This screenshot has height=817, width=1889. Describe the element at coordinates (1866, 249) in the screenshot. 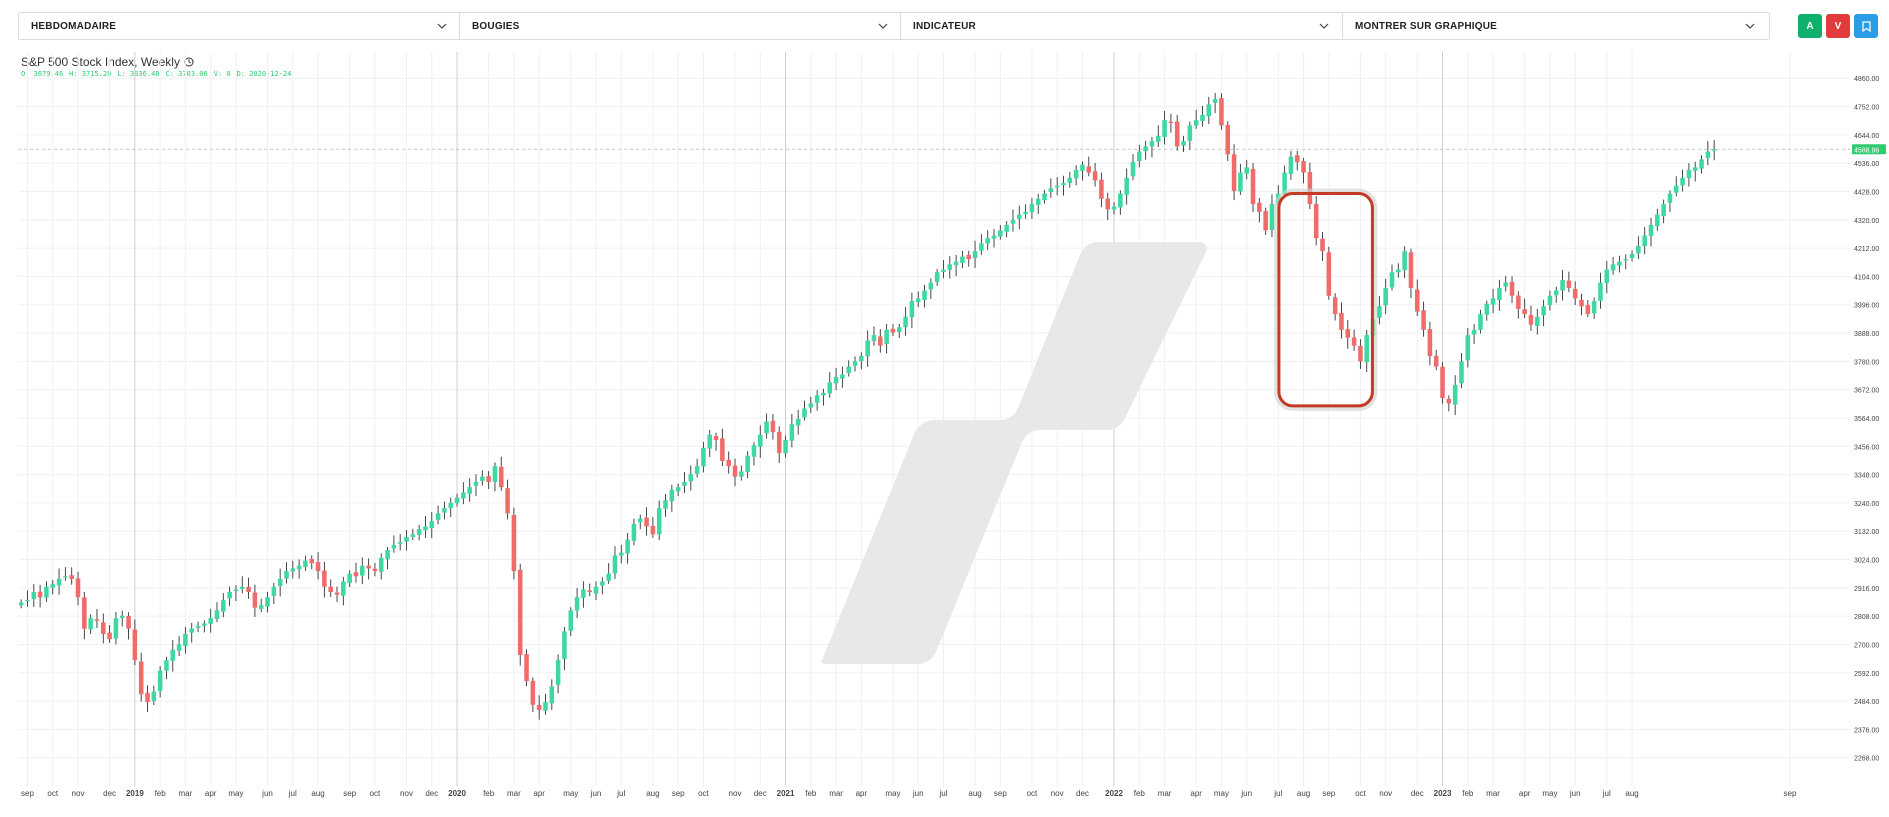

I see `y-tick-label: 4212.00` at that location.